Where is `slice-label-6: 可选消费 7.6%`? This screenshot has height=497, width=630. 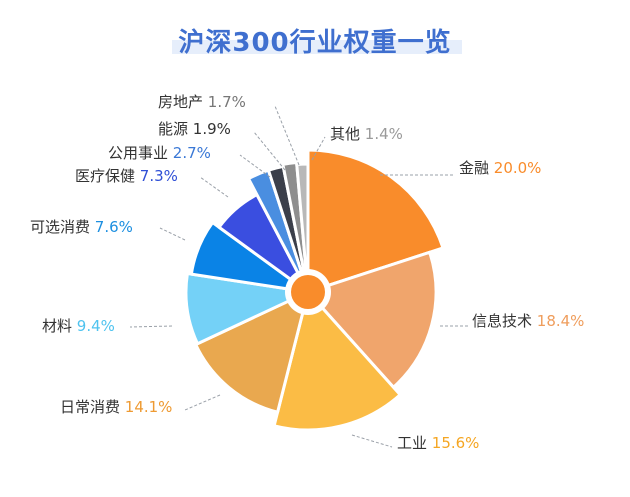
slice-label-6: 可选消费 7.6% is located at coordinates (81, 227).